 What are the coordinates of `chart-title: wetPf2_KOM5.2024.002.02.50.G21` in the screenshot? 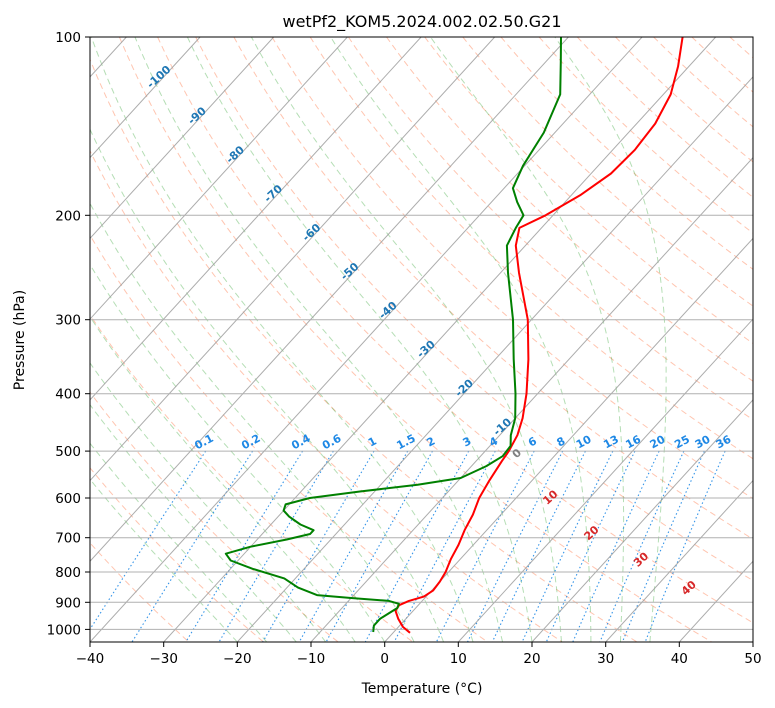 It's located at (421, 22).